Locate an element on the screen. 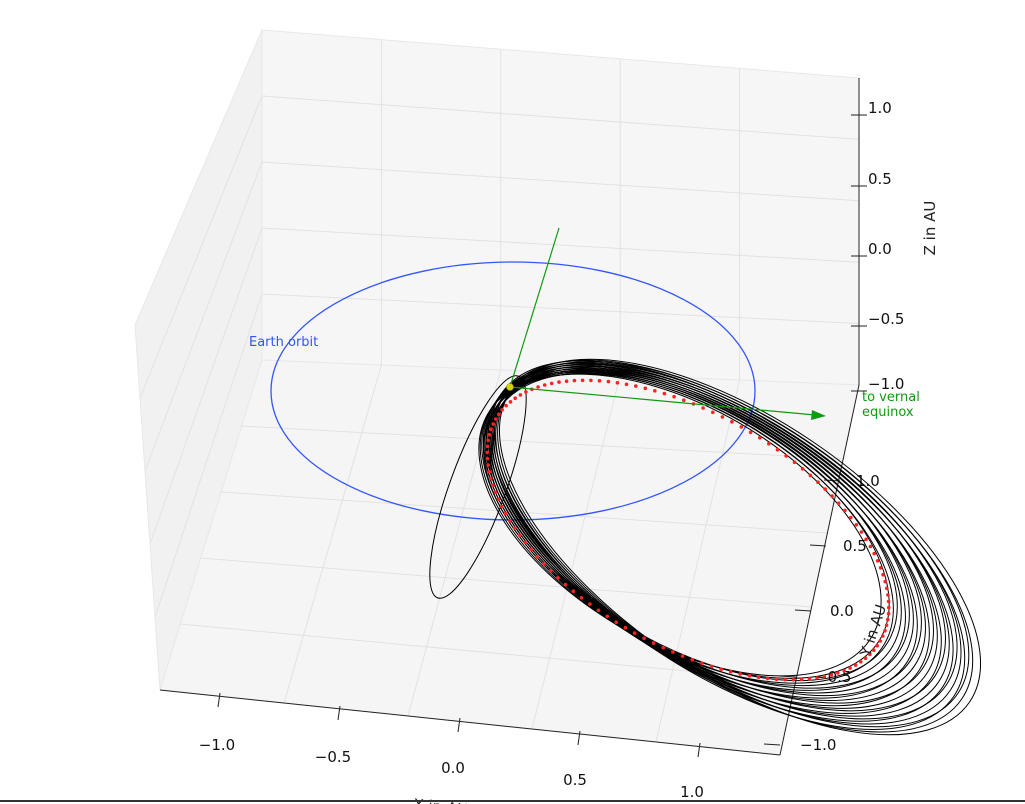 This screenshot has width=1025, height=804. z-tick-label: −1.0 is located at coordinates (886, 384).